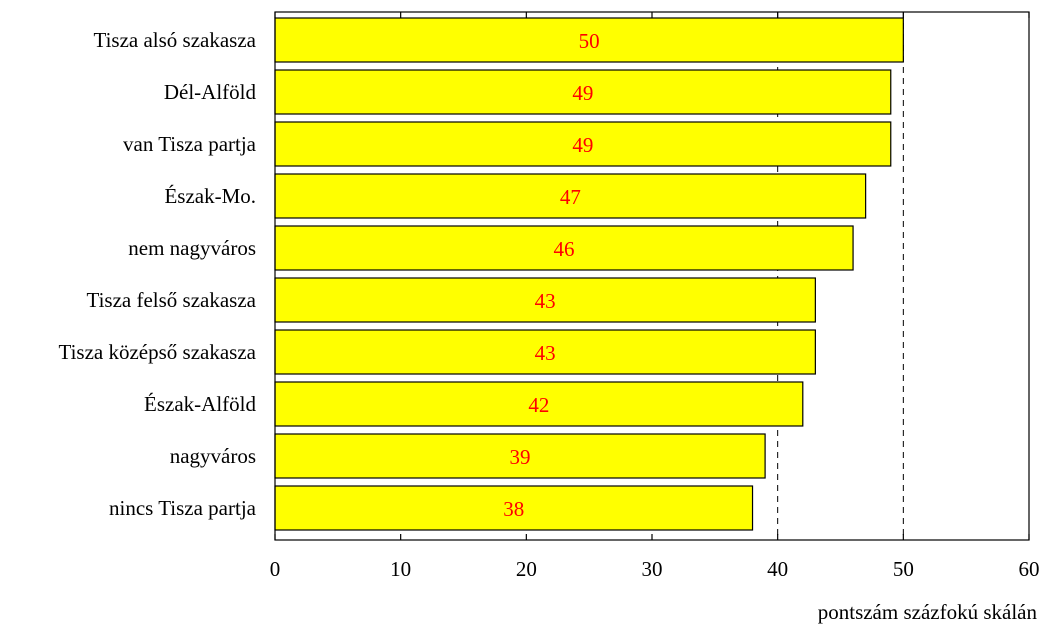 This screenshot has height=630, width=1056. Describe the element at coordinates (400, 569) in the screenshot. I see `x-tick-label: 10` at that location.